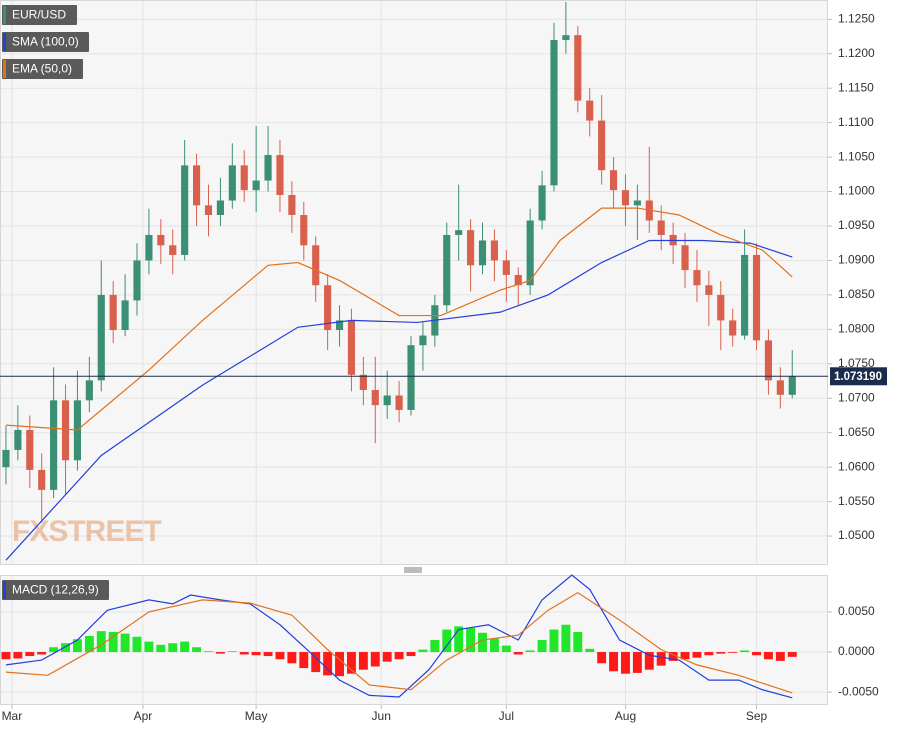 This screenshot has height=729, width=898. What do you see at coordinates (757, 716) in the screenshot?
I see `x-tick-label: Sep` at bounding box center [757, 716].